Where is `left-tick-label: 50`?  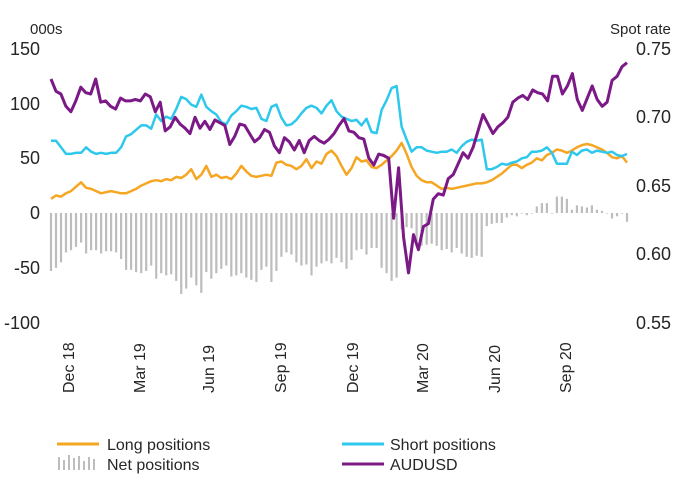 left-tick-label: 50 is located at coordinates (30, 158).